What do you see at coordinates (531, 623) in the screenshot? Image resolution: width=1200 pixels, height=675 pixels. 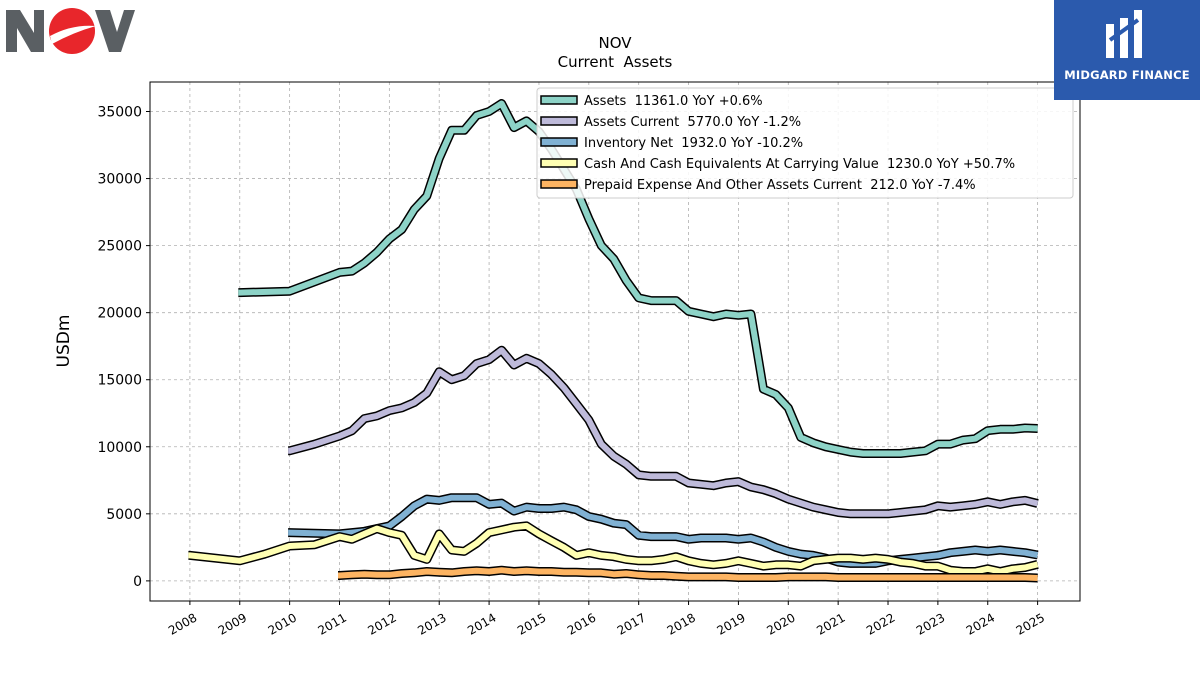 I see `x-tick-label: 2015` at bounding box center [531, 623].